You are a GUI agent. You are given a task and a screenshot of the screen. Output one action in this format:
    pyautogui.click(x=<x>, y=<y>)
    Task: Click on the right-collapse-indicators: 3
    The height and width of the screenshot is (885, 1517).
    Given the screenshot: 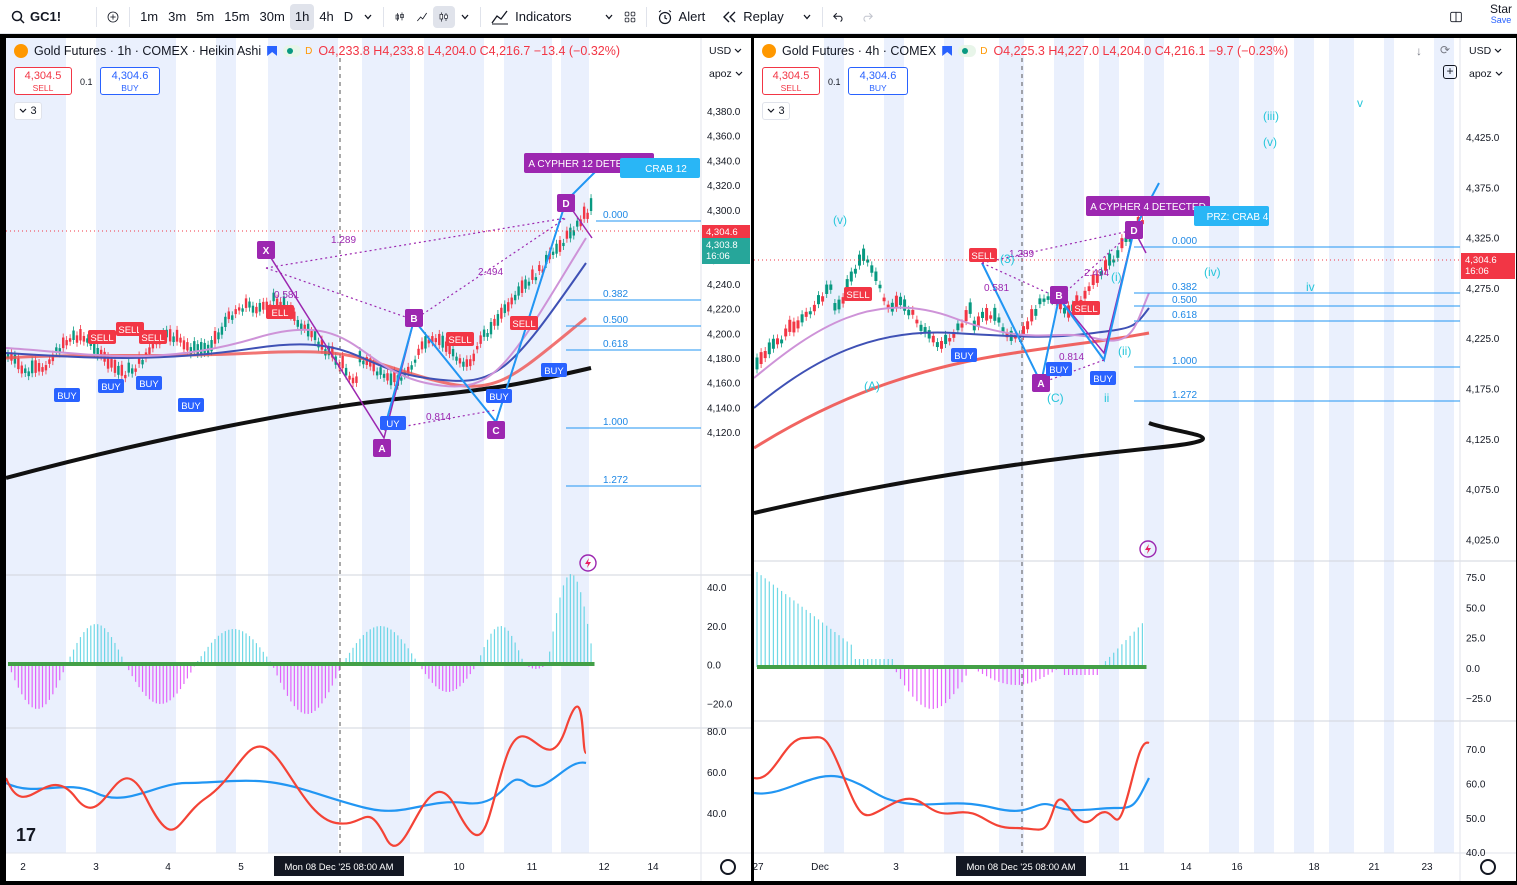 What is the action you would take?
    pyautogui.click(x=776, y=111)
    